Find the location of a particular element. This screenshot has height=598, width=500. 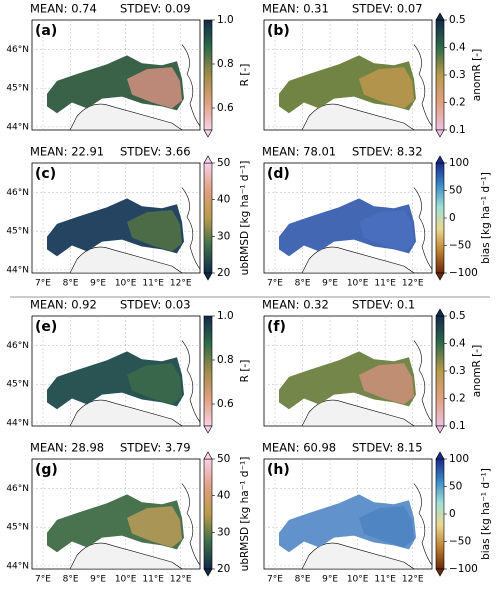

panel-label: (a) is located at coordinates (46, 31).